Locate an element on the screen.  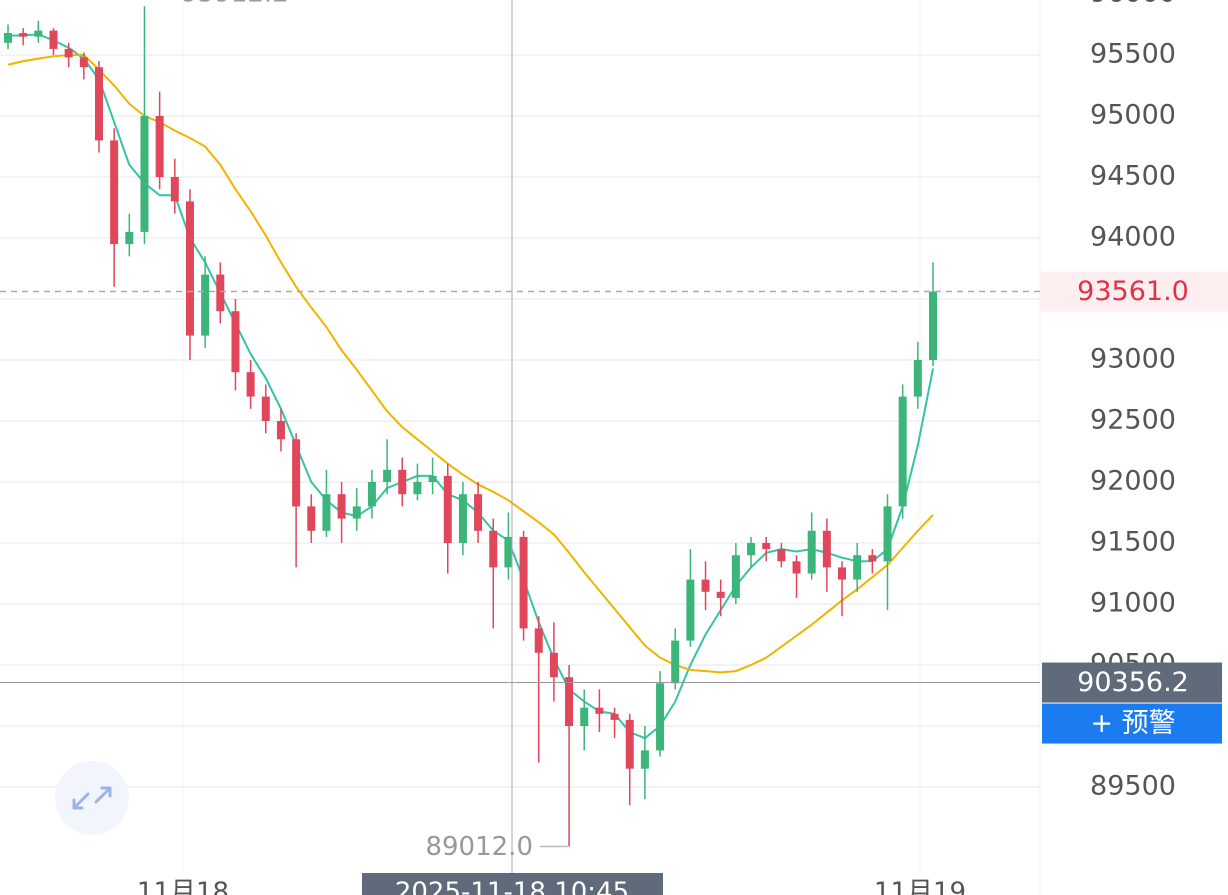
y-tick-label: 95500 is located at coordinates (1133, 54).